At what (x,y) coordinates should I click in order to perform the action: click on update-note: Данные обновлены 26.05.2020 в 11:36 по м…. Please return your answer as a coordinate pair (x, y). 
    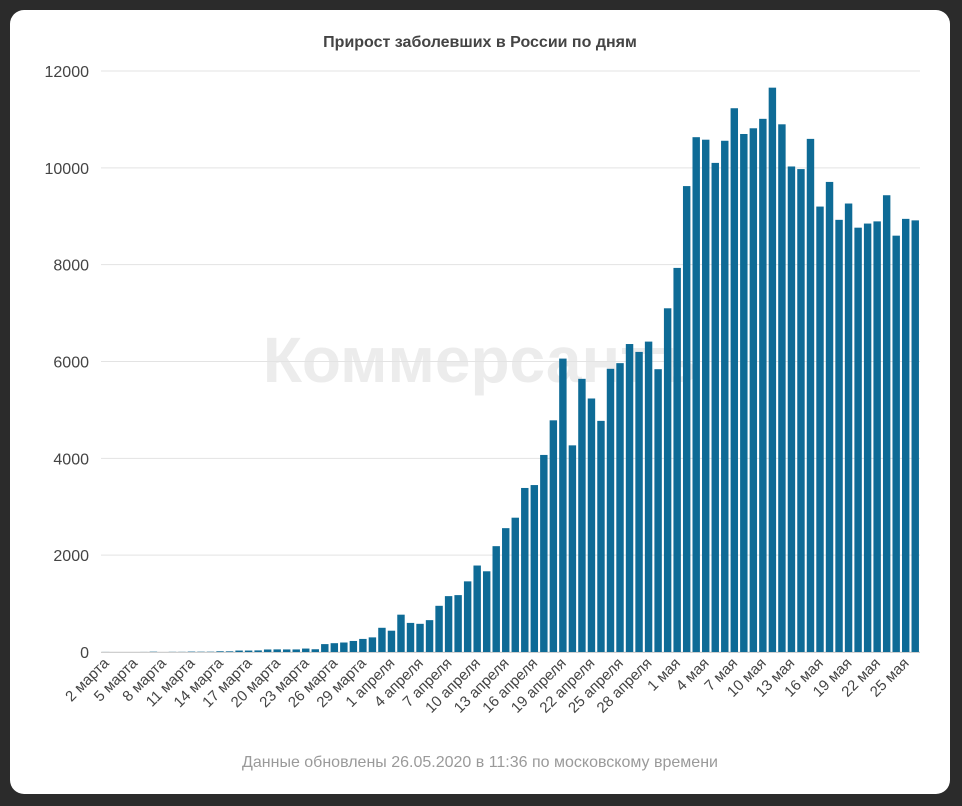
    Looking at the image, I should click on (480, 762).